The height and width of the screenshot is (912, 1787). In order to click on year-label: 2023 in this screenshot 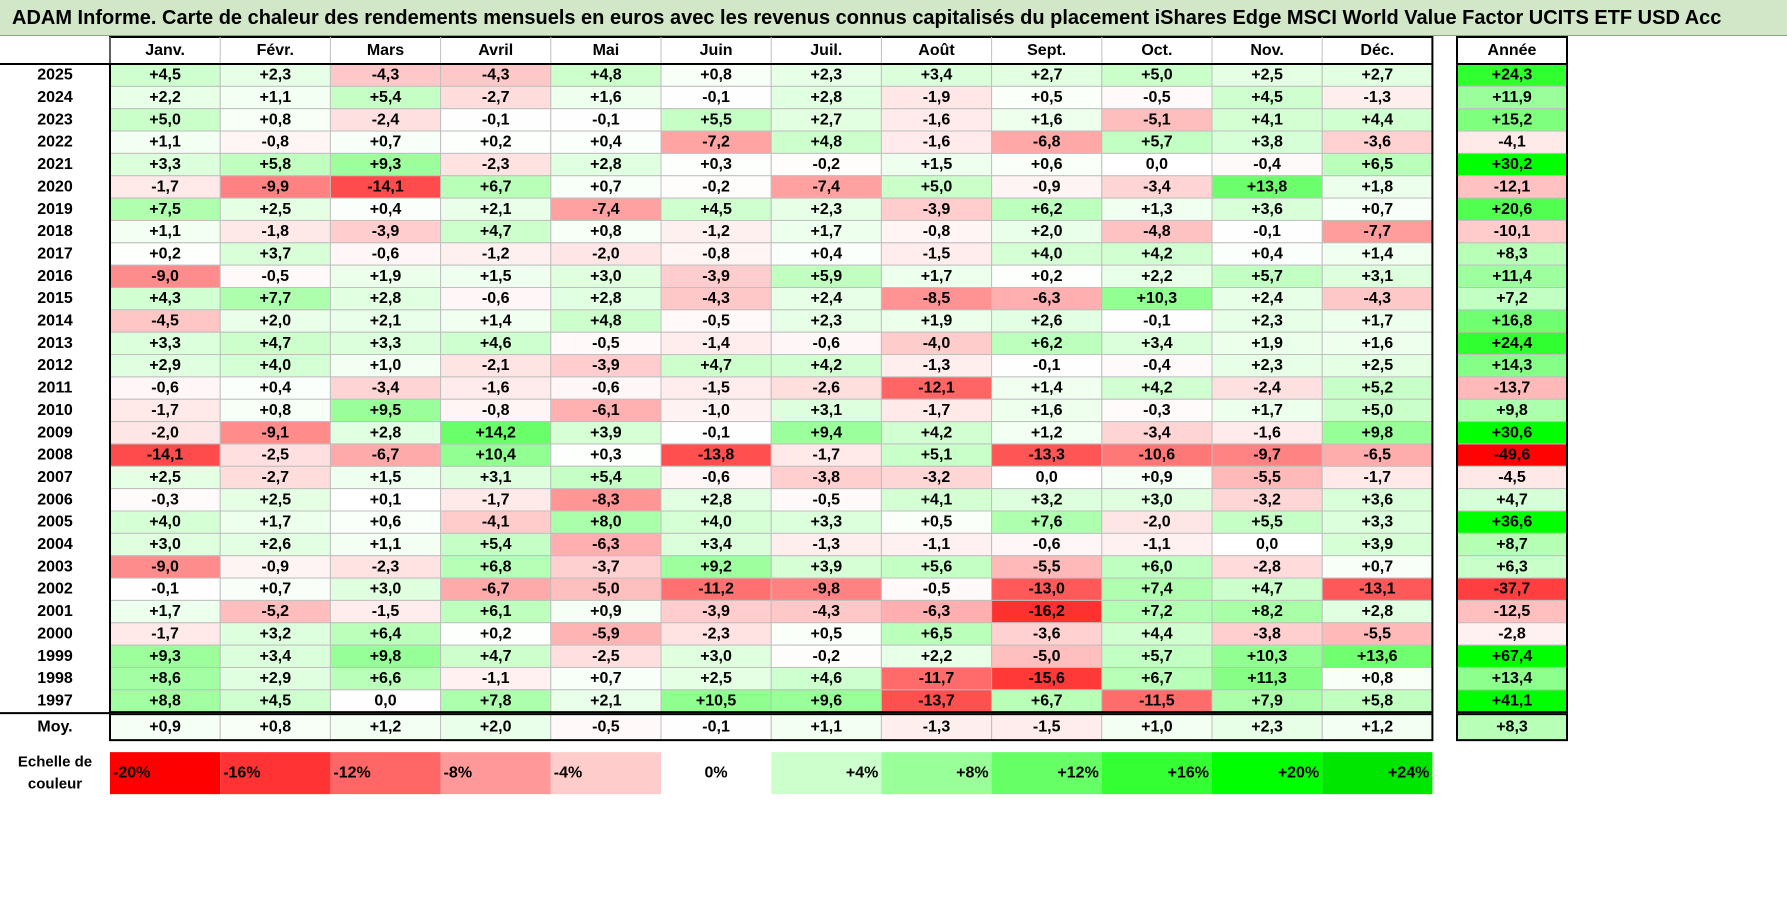, I will do `click(55, 119)`.